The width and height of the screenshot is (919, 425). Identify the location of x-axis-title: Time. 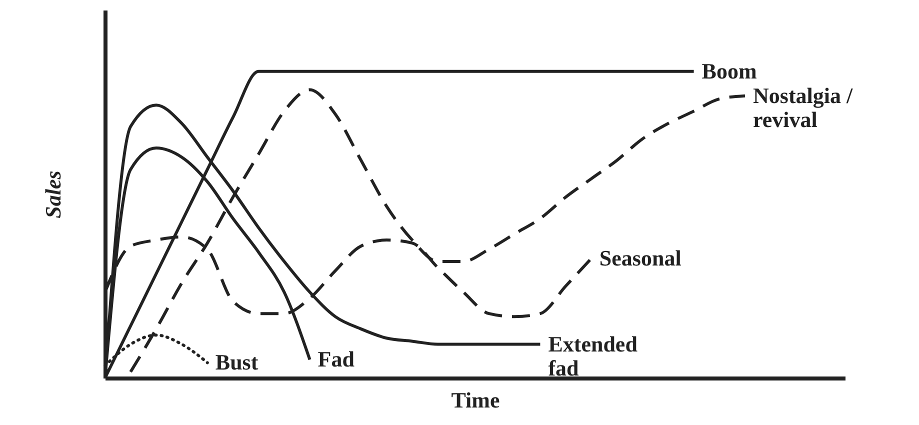
(475, 400).